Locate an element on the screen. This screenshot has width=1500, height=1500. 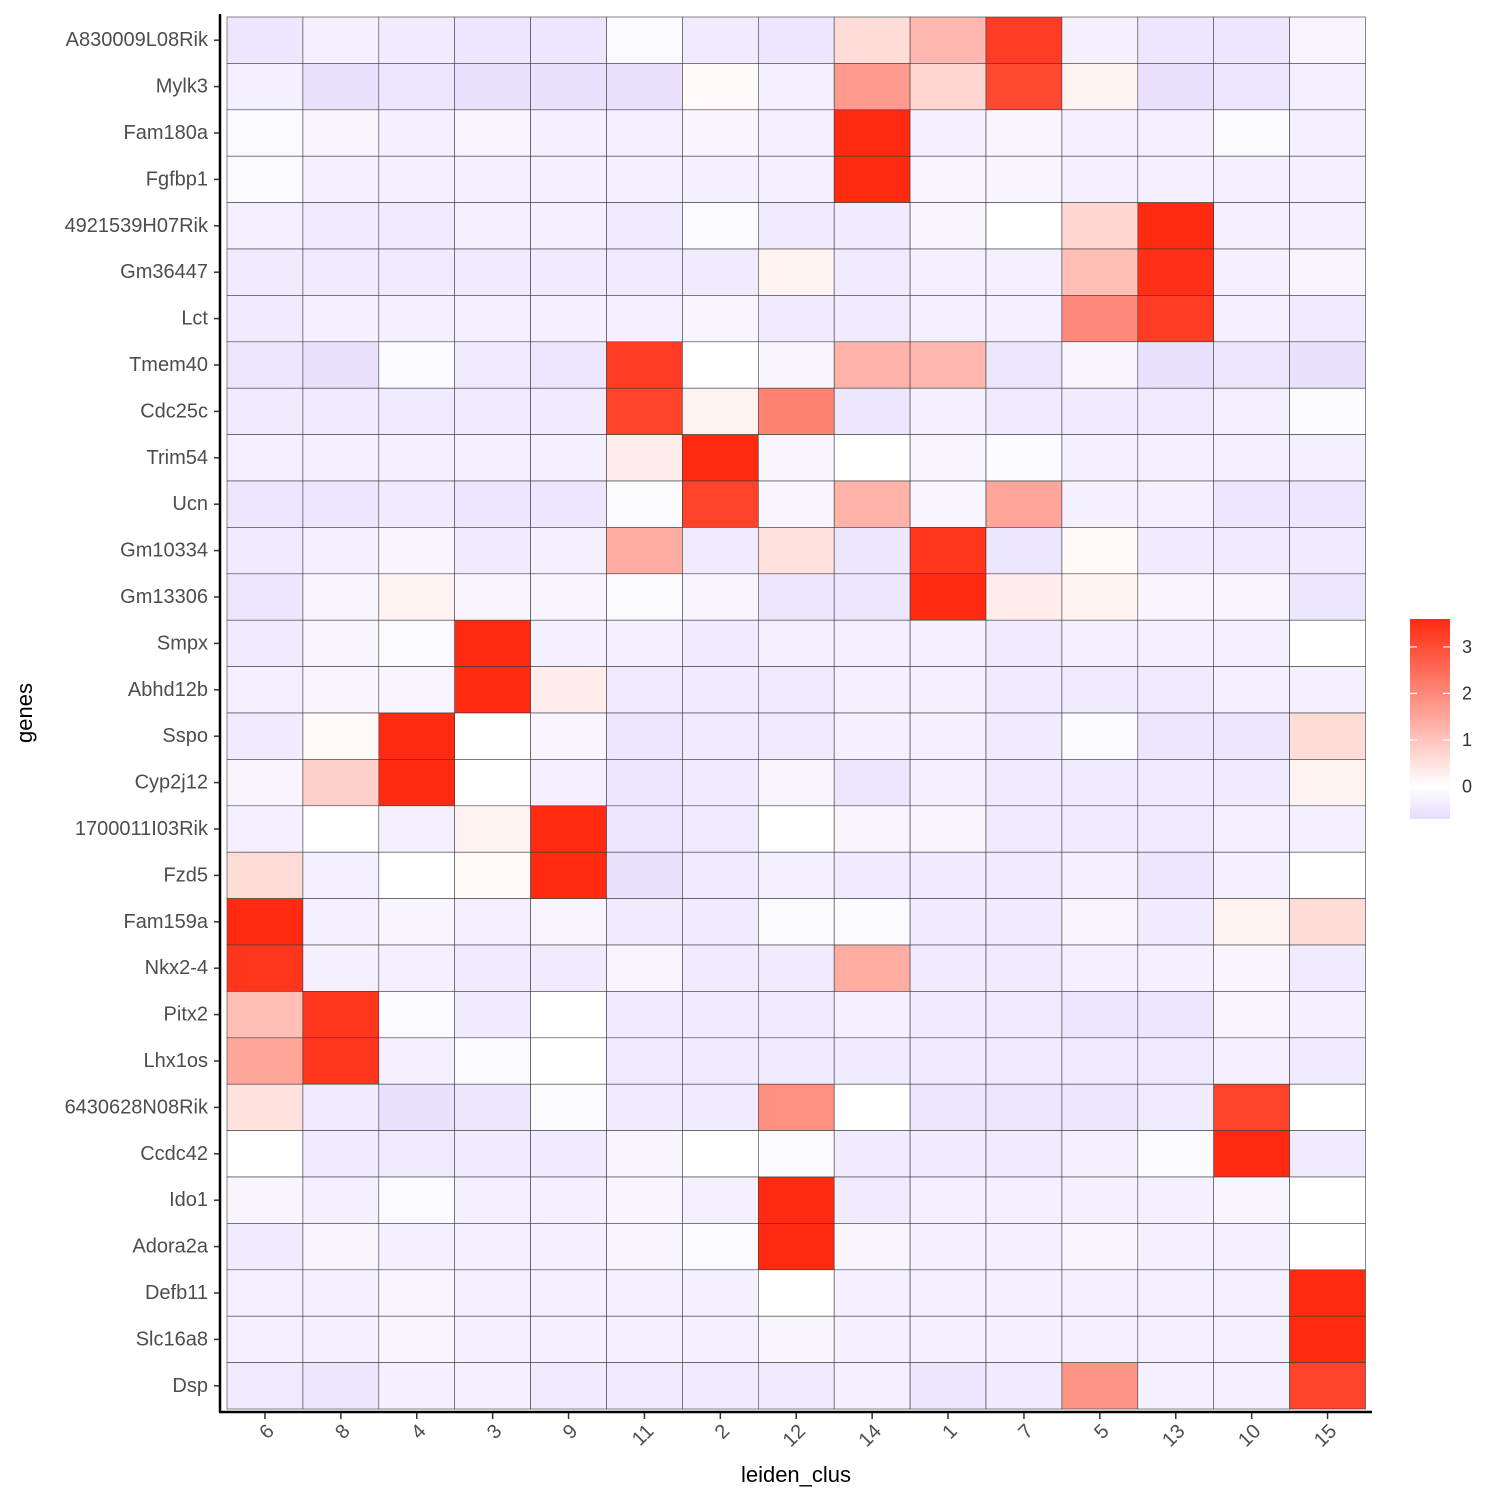
x-tick-label: 6 is located at coordinates (266, 1431).